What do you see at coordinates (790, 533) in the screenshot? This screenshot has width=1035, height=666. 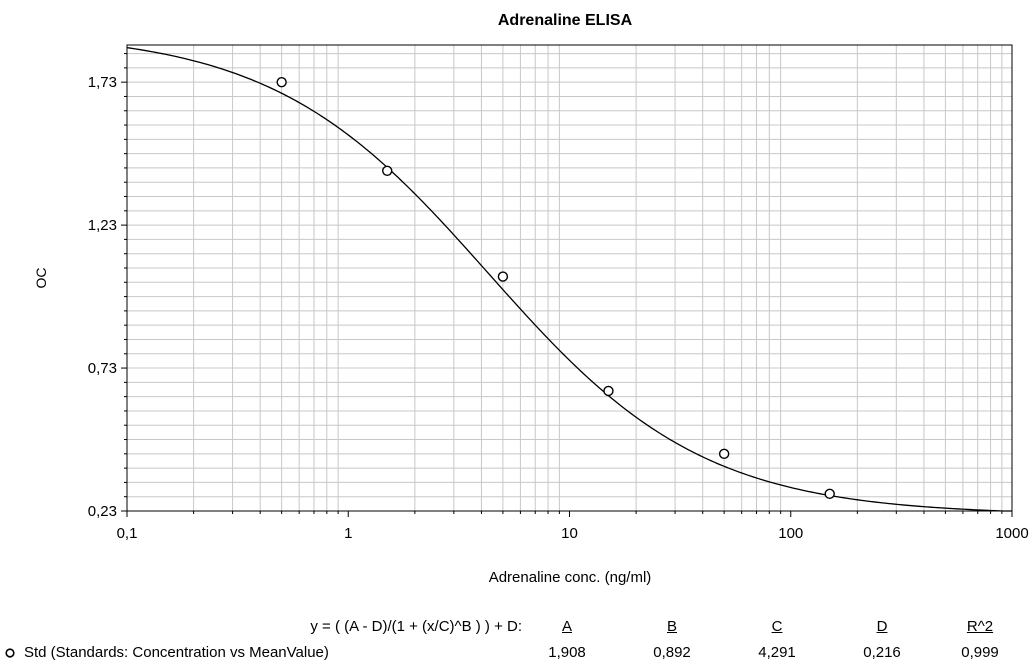 I see `x-tick-label: 100` at bounding box center [790, 533].